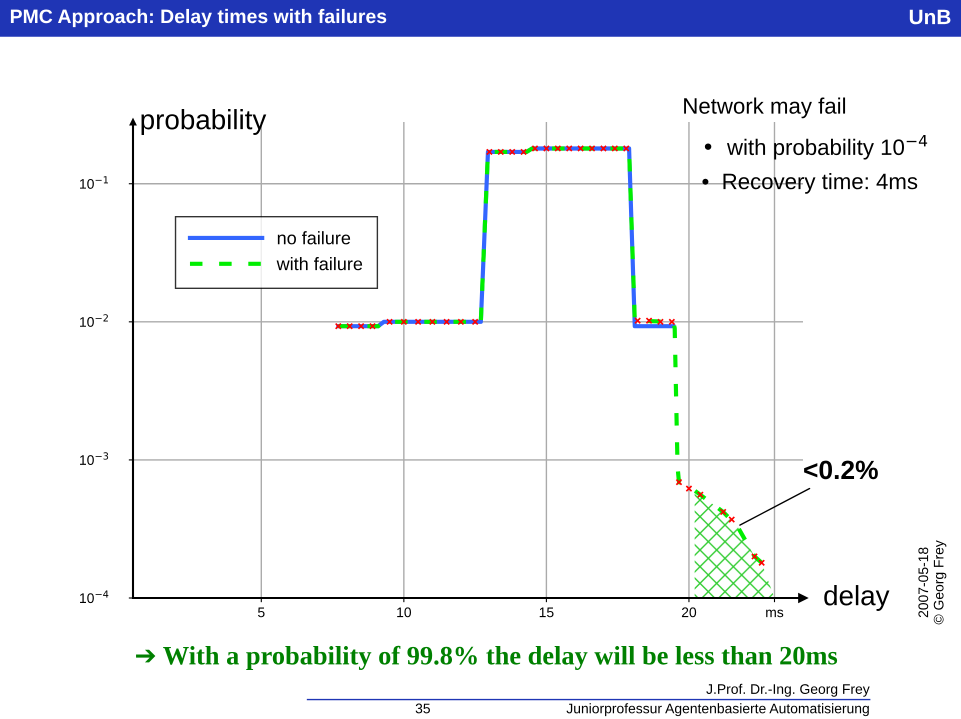 This screenshot has height=719, width=961. I want to click on text: ➔ With a probability of 99.8% the delay will be less than 20ms, so click(487, 658).